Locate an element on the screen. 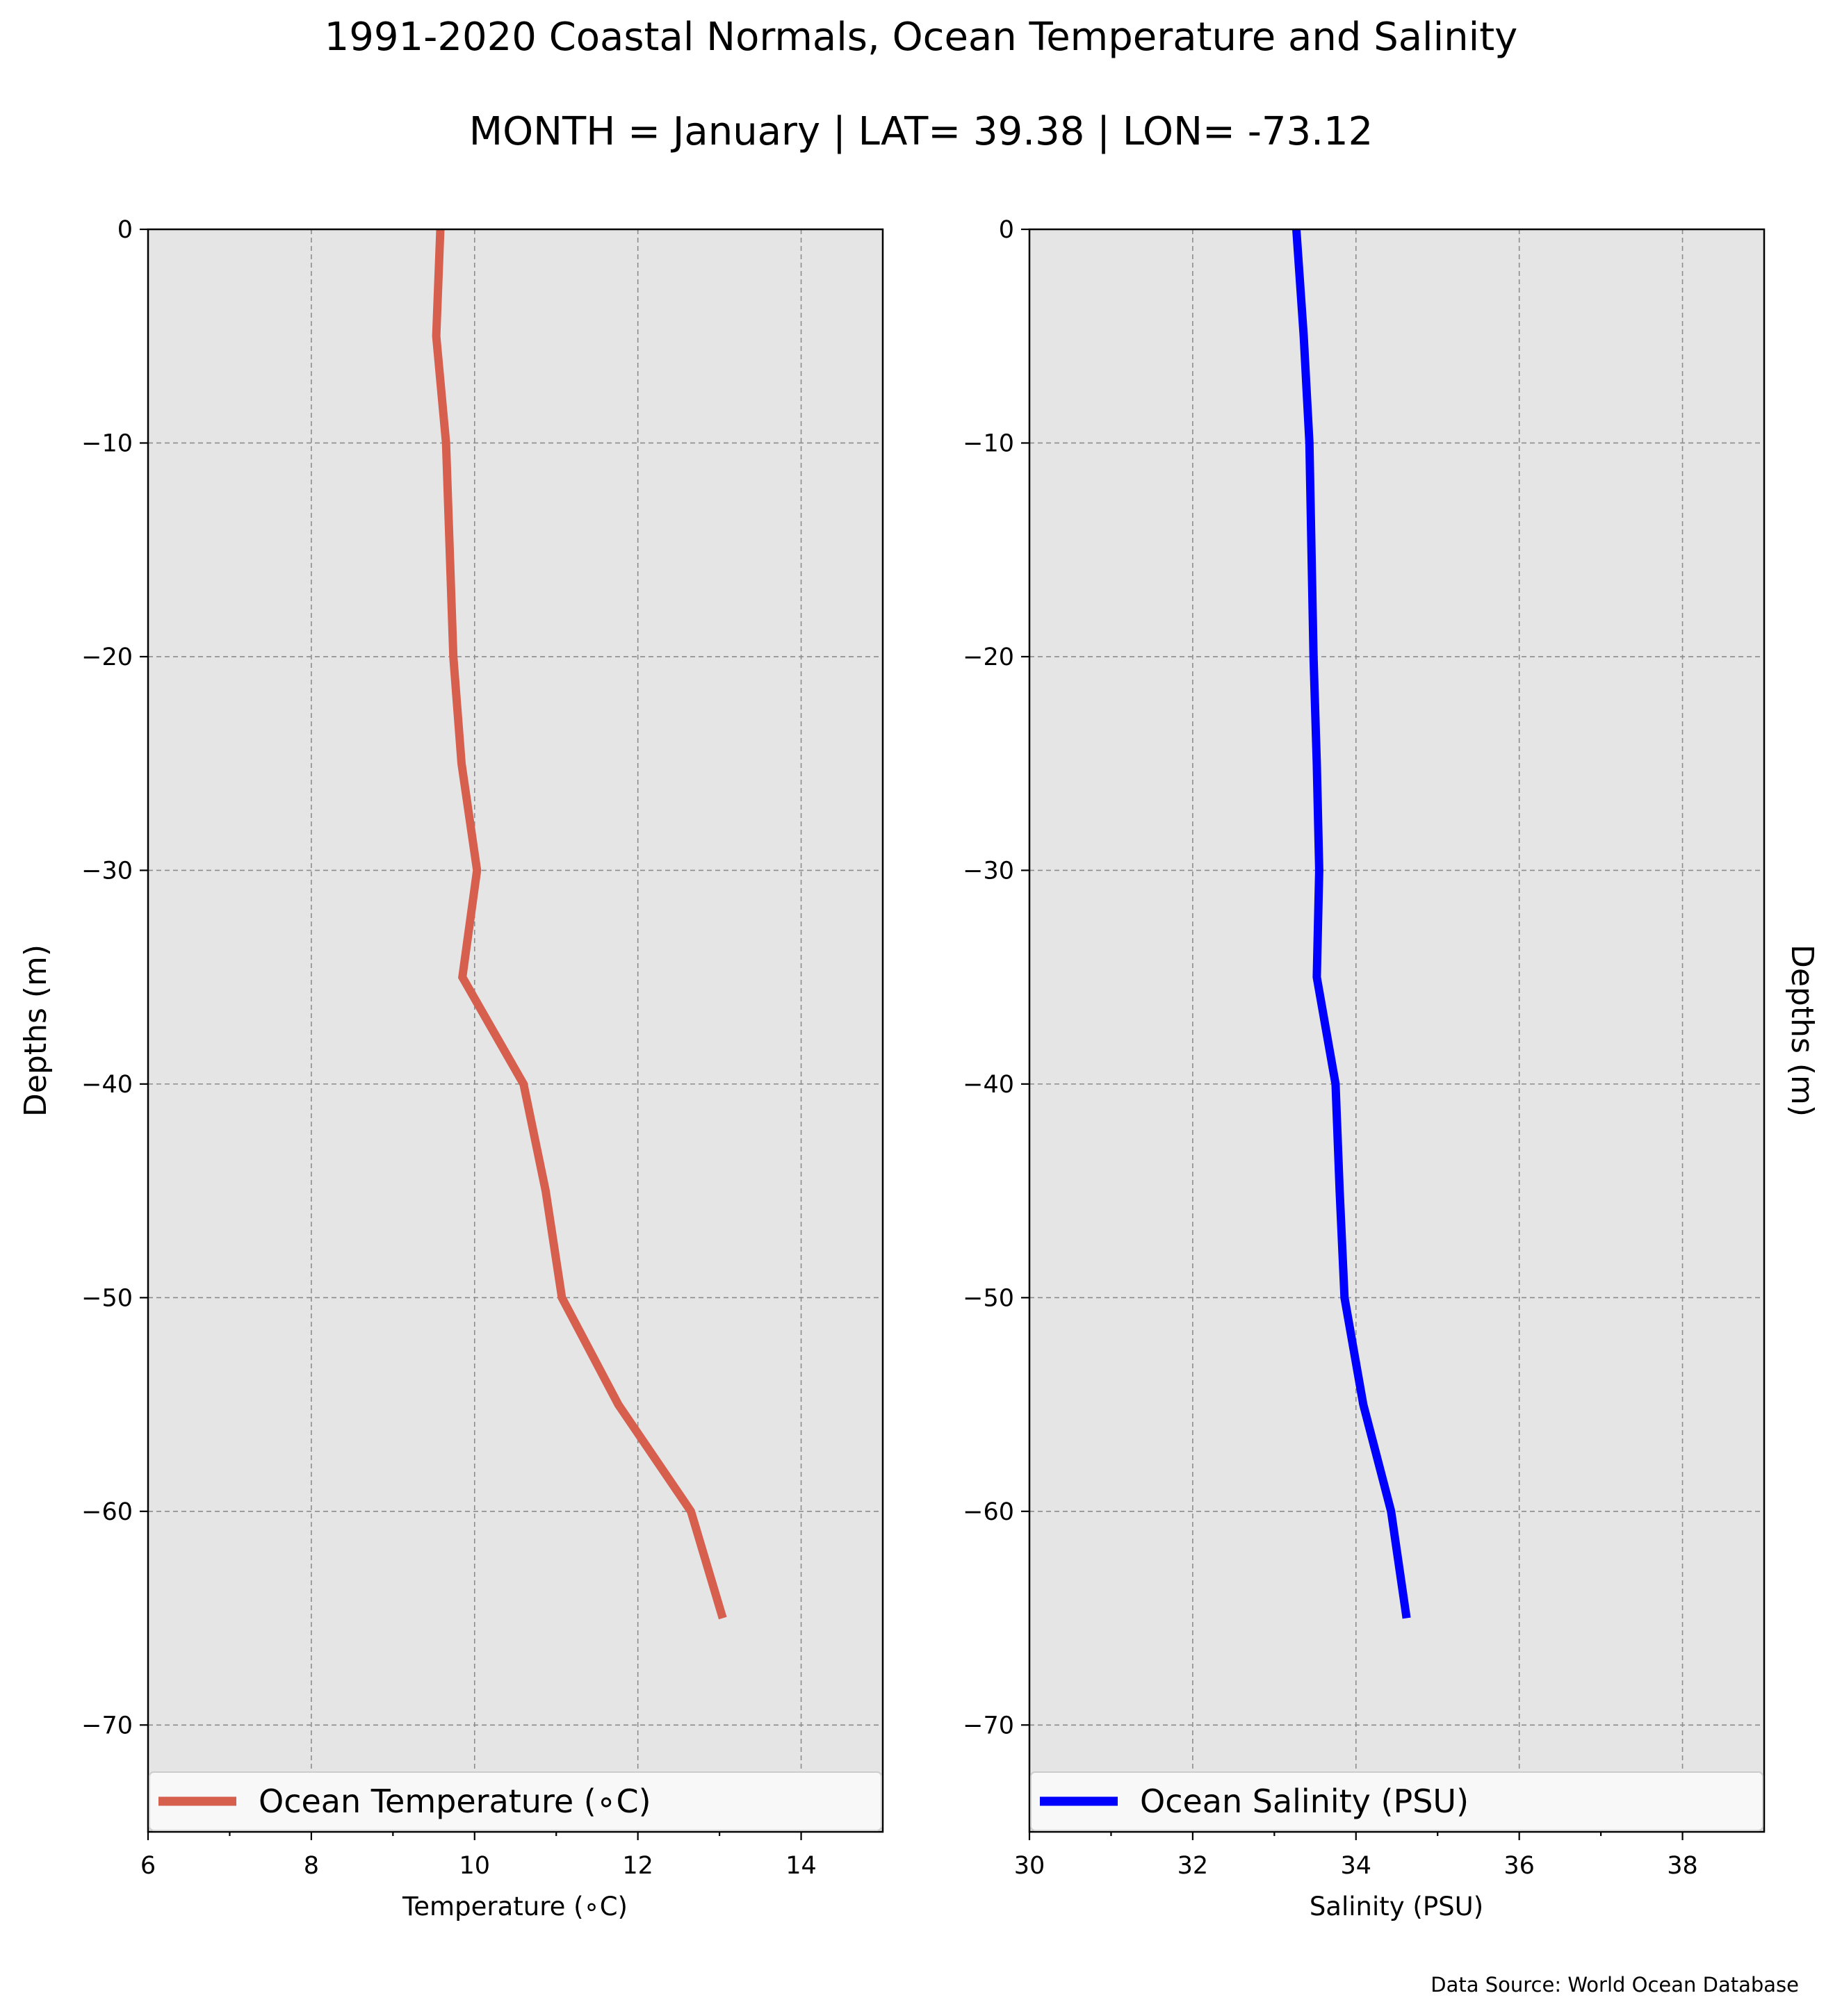 This screenshot has height=2016, width=1842. salinity-y-tick-label: −10 is located at coordinates (988, 443).